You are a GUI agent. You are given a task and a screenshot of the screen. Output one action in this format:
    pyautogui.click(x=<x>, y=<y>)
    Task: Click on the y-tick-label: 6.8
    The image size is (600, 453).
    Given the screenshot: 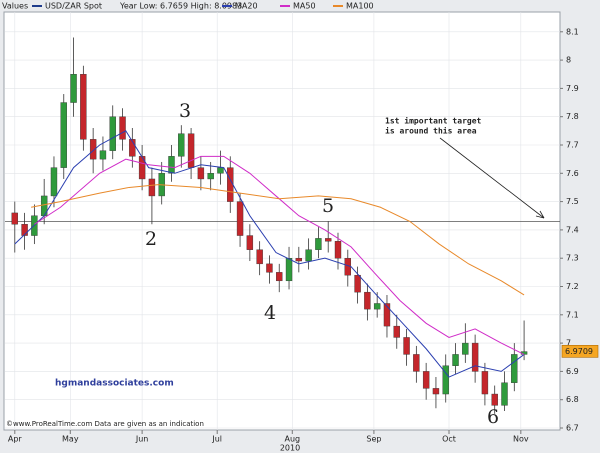 What is the action you would take?
    pyautogui.click(x=572, y=399)
    